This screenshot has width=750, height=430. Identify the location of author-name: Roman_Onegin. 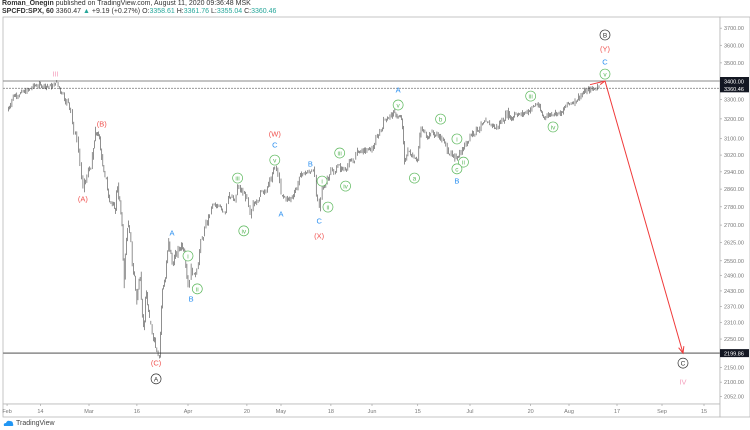
(28, 3).